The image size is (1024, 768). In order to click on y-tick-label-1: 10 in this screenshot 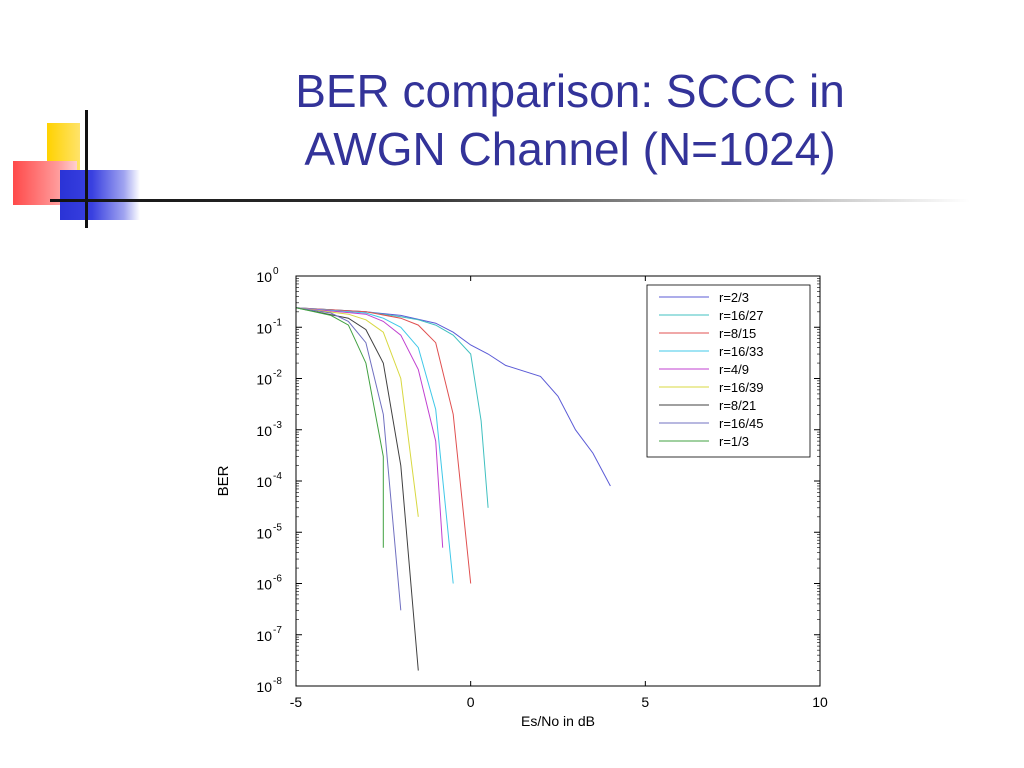, I will do `click(264, 328)`.